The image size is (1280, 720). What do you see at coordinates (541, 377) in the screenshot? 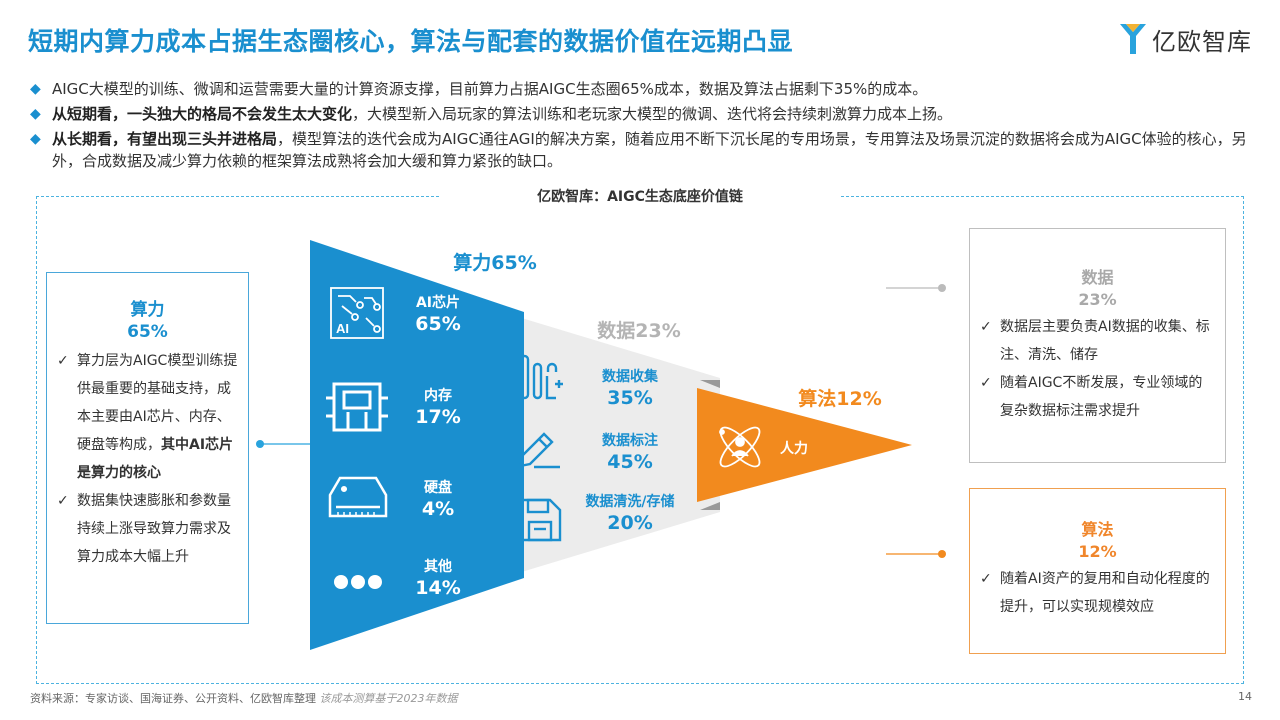
I see `collect-icon` at bounding box center [541, 377].